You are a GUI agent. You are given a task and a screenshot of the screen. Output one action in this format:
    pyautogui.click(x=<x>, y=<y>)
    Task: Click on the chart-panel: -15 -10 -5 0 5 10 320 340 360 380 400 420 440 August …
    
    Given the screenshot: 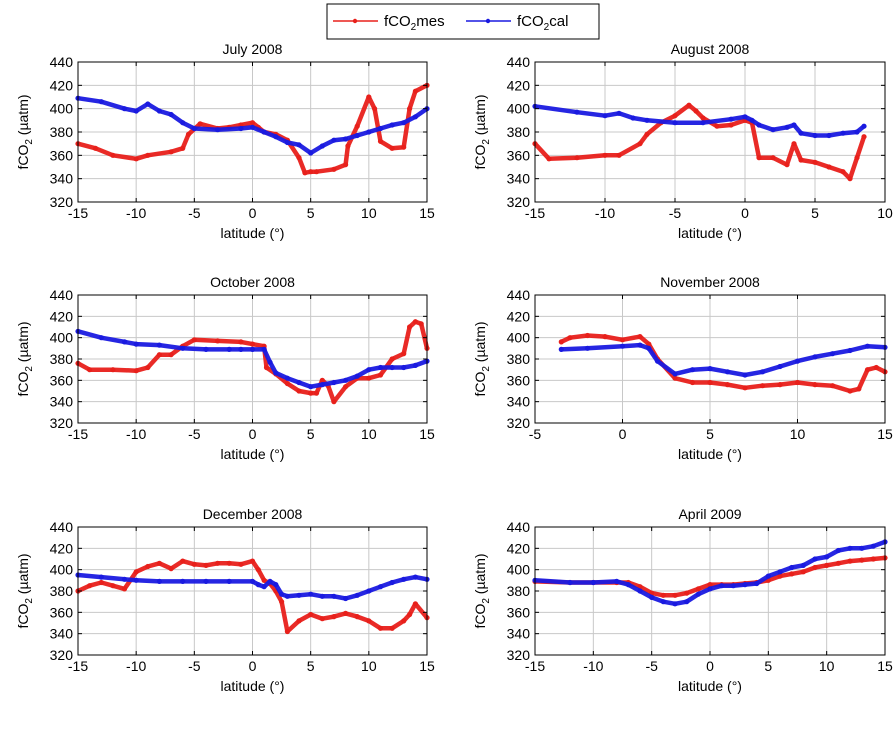 What is the action you would take?
    pyautogui.click(x=682, y=141)
    